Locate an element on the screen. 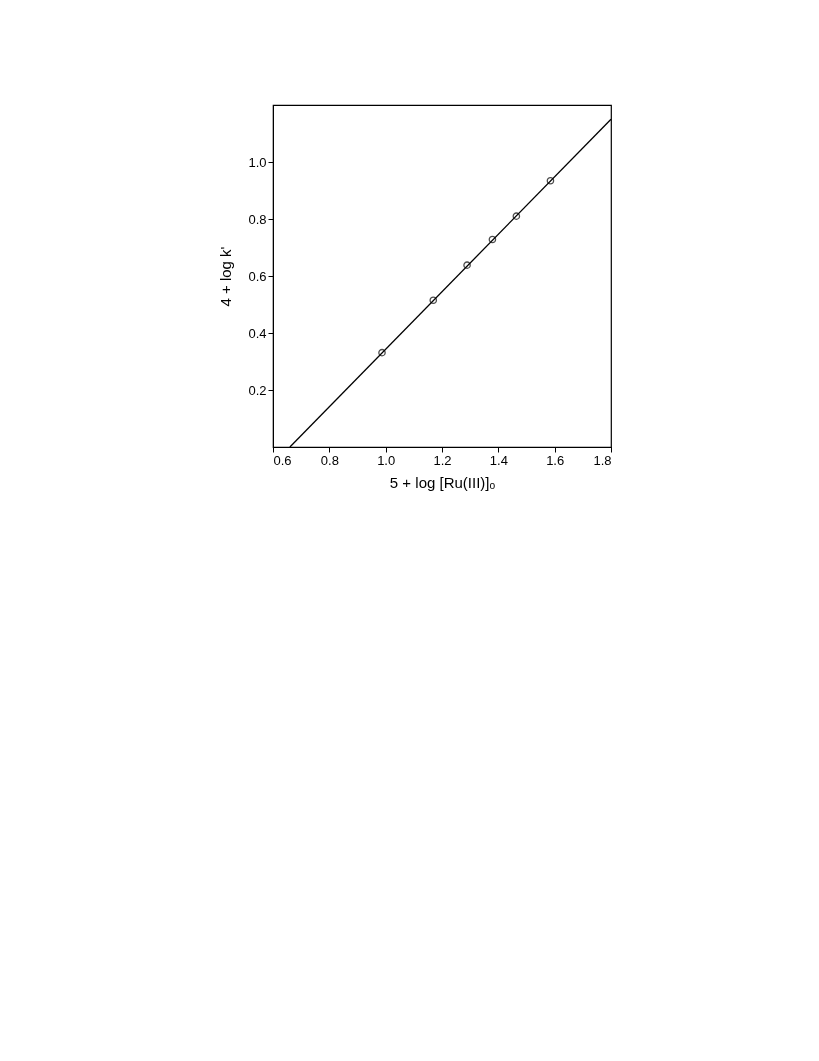 The width and height of the screenshot is (819, 1061). y-tick-label: 0.2 is located at coordinates (257, 390).